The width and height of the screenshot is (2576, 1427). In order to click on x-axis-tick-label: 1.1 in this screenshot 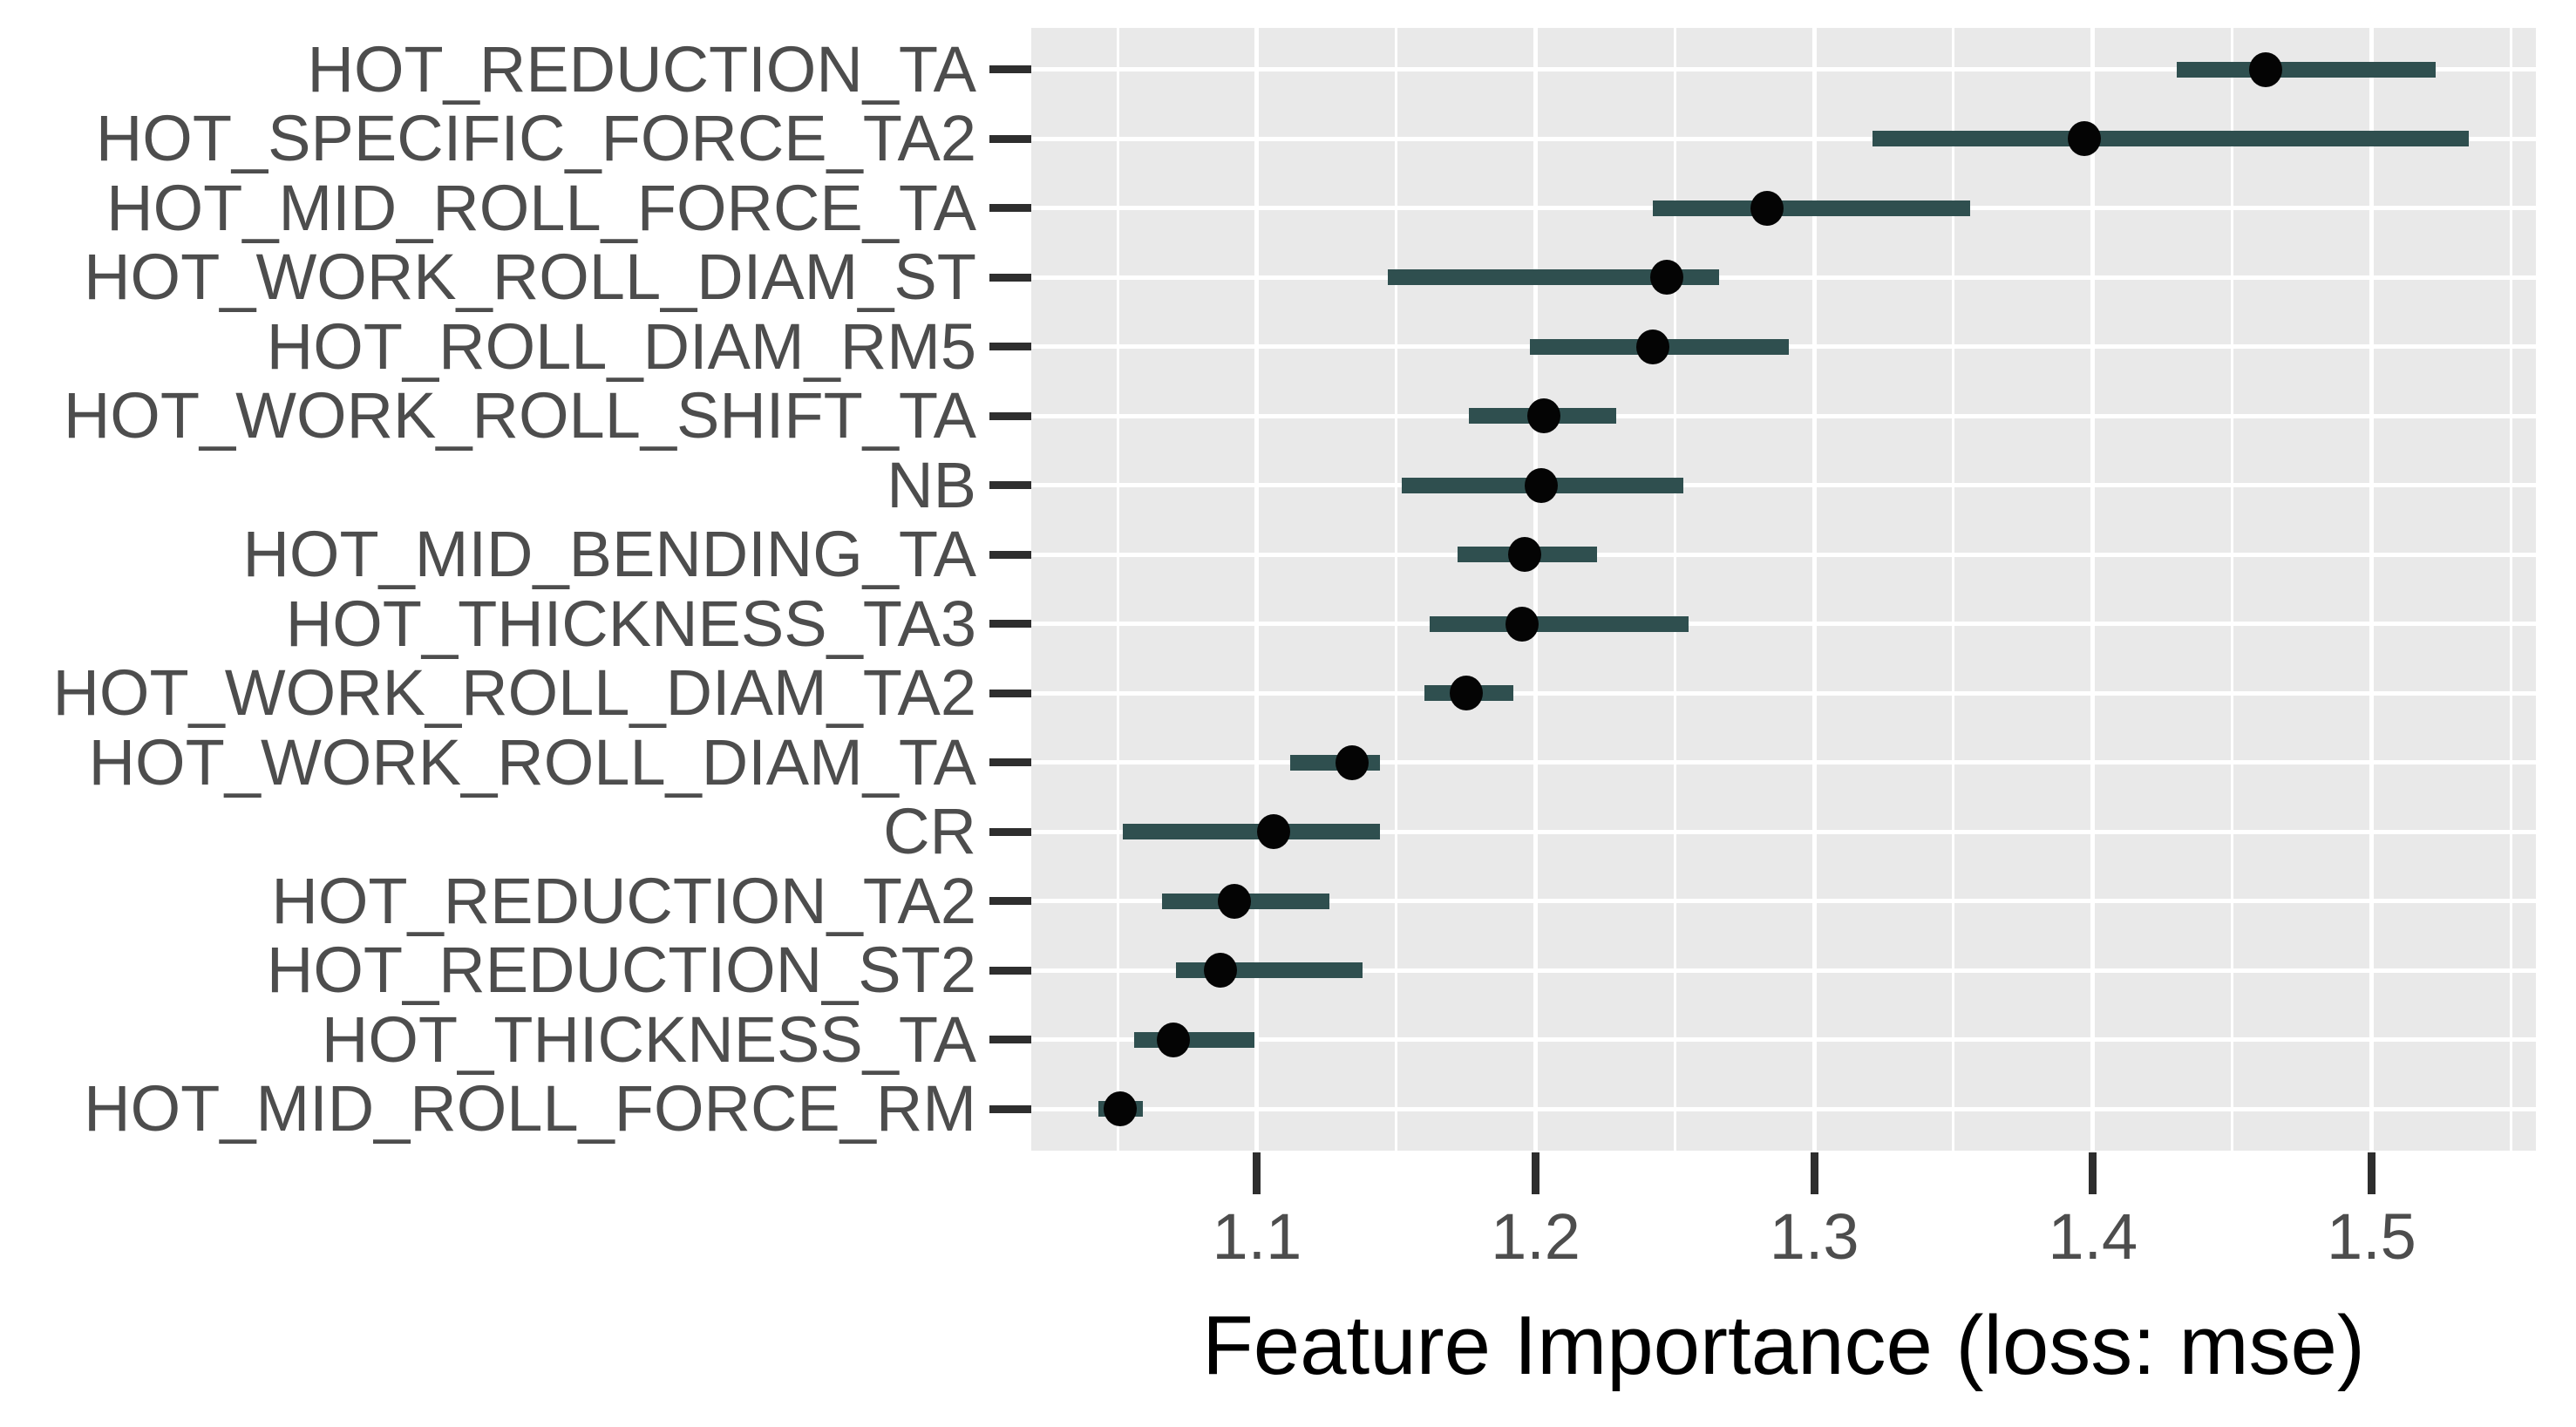, I will do `click(1257, 1237)`.